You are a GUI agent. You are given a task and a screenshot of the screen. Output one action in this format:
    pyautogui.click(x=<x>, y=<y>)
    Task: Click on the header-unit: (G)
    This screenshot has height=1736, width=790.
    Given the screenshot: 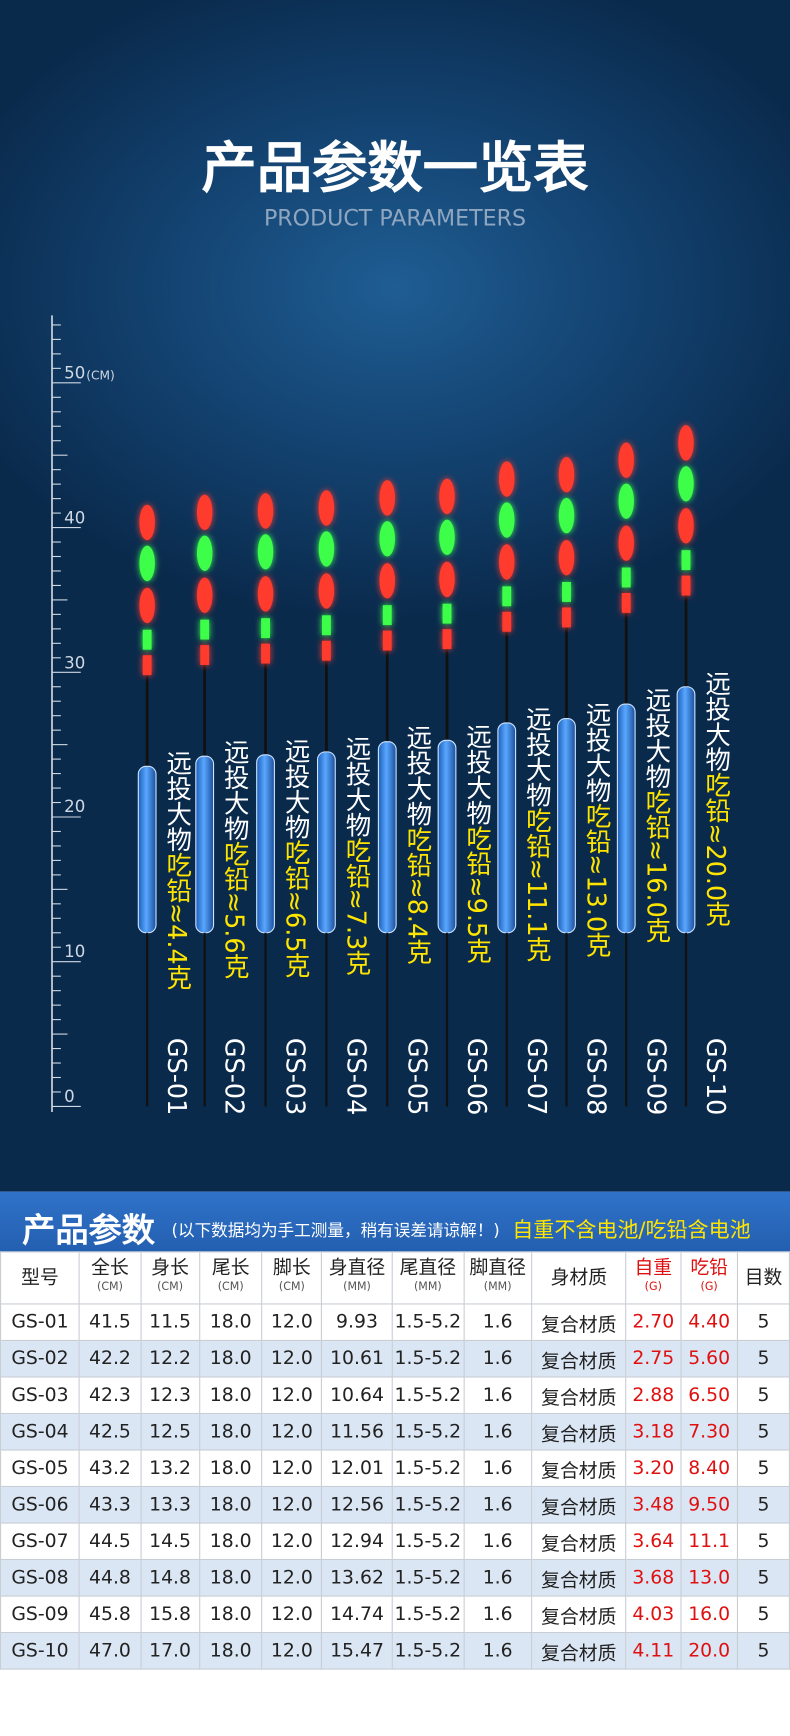 What is the action you would take?
    pyautogui.click(x=709, y=1287)
    